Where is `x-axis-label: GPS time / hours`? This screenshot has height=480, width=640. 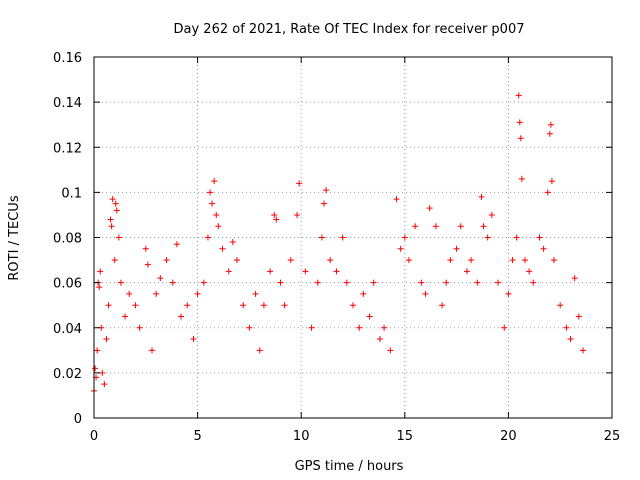 x-axis-label: GPS time / hours is located at coordinates (349, 466).